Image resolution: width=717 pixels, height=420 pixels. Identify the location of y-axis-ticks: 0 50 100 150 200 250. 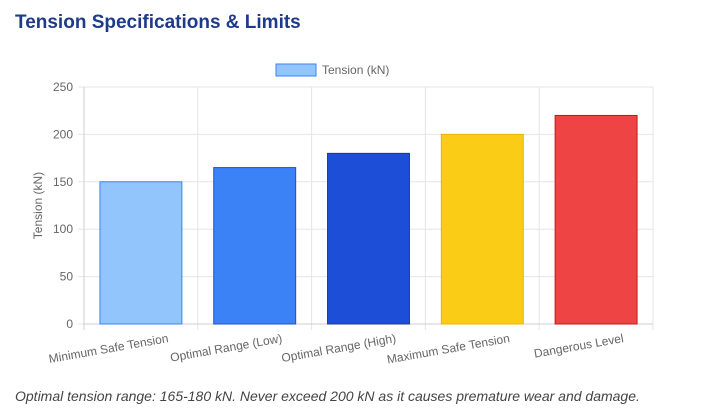
(63, 205).